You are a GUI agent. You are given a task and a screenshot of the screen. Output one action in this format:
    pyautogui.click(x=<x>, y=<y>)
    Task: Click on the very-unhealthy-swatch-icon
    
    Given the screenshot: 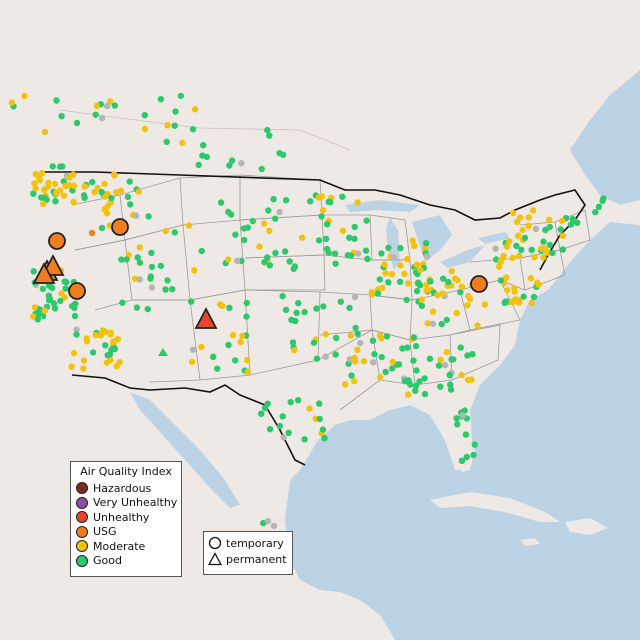 What is the action you would take?
    pyautogui.click(x=82, y=502)
    